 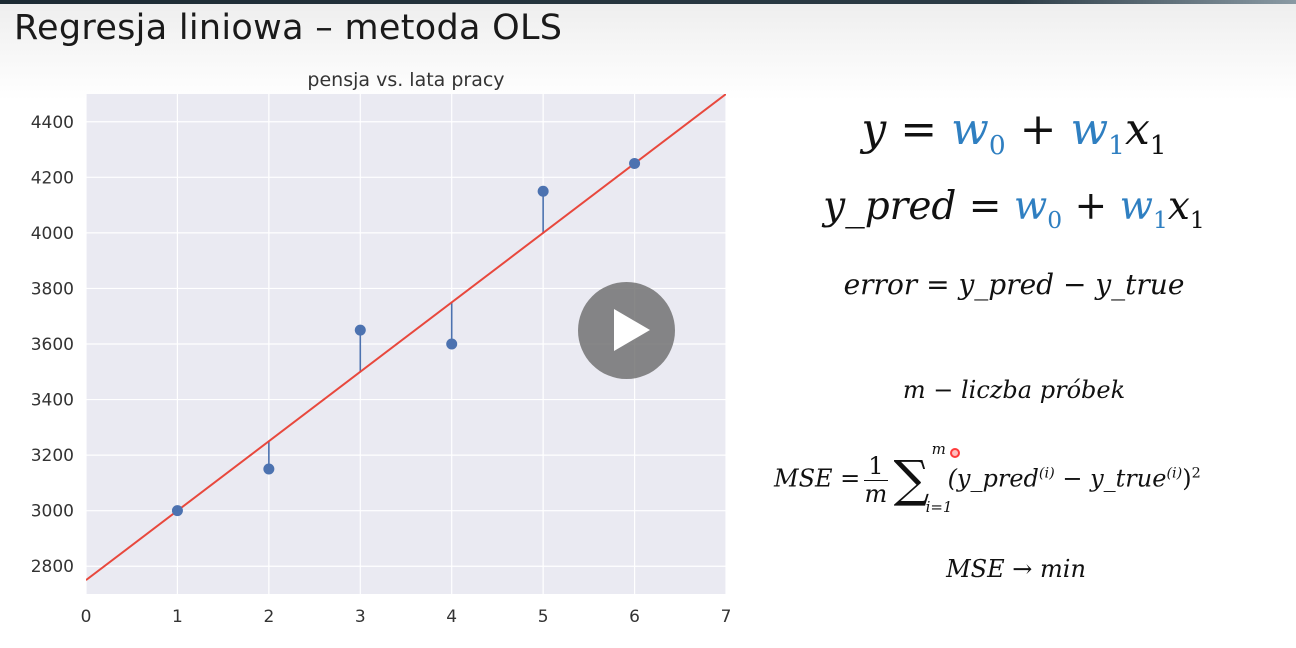 What do you see at coordinates (268, 617) in the screenshot?
I see `x-tick-label: 2` at bounding box center [268, 617].